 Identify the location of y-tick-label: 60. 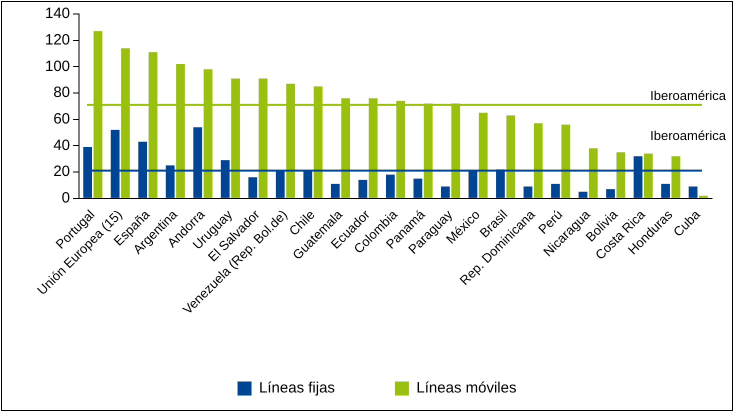
(61, 119).